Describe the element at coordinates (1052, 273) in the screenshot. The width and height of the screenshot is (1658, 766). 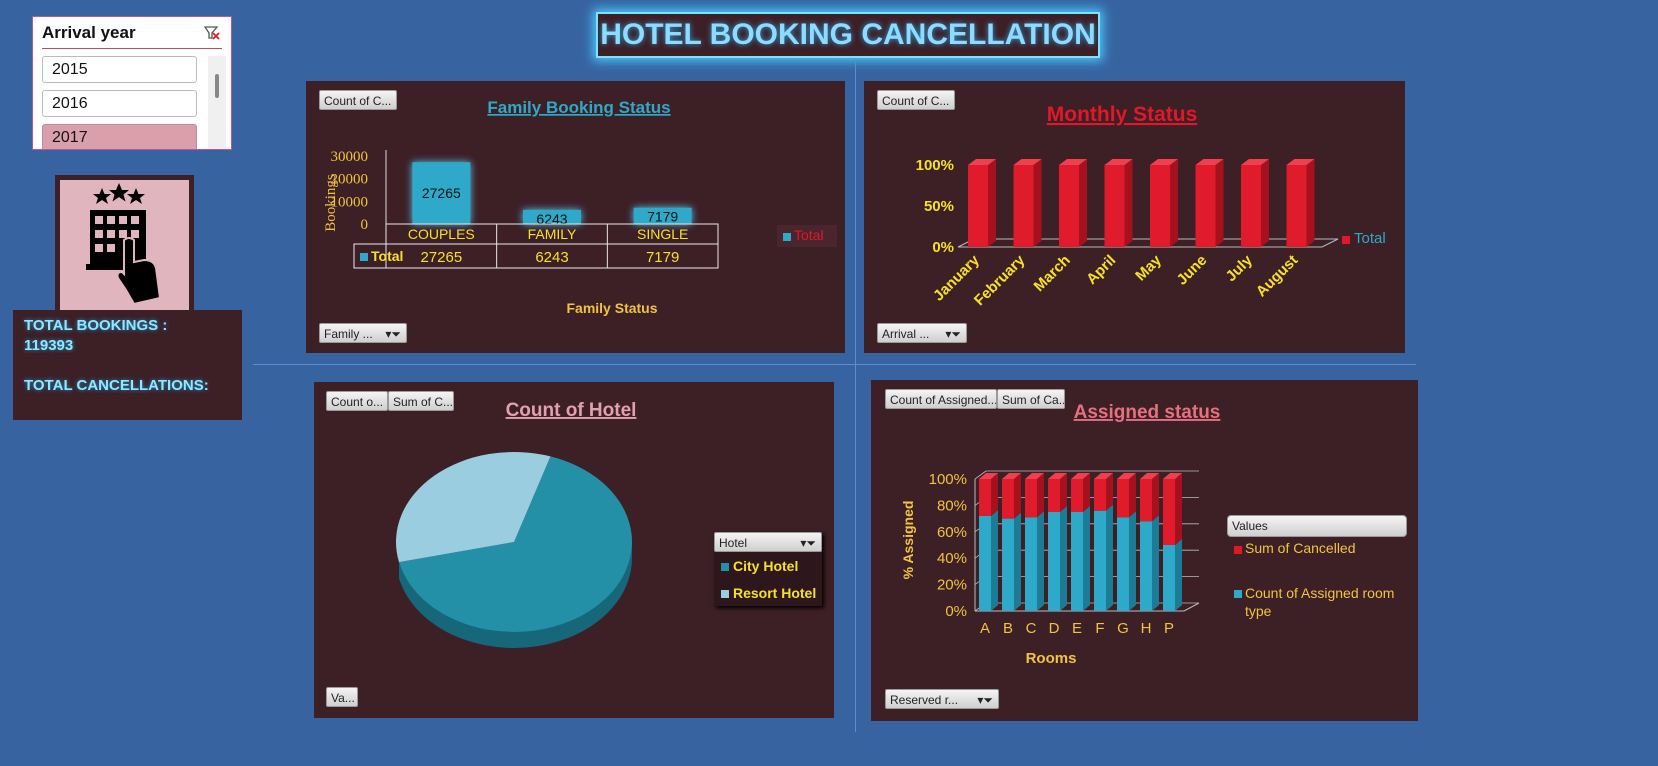
I see `x-tick-label: March` at that location.